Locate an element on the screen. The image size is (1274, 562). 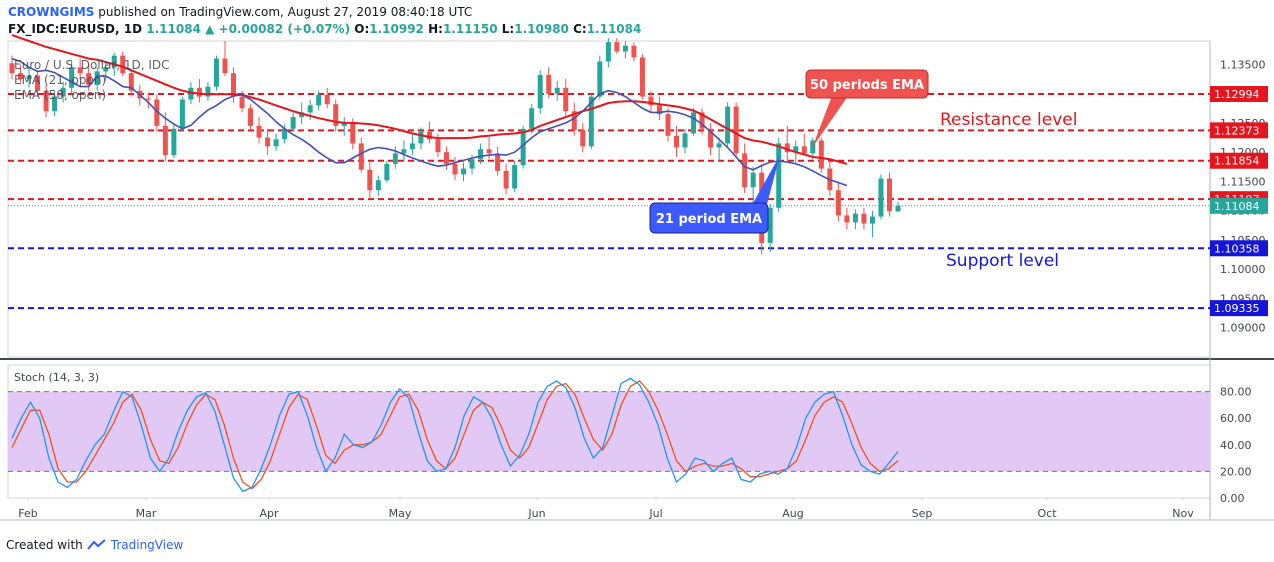
author-name: CROWNGIMS is located at coordinates (51, 12).